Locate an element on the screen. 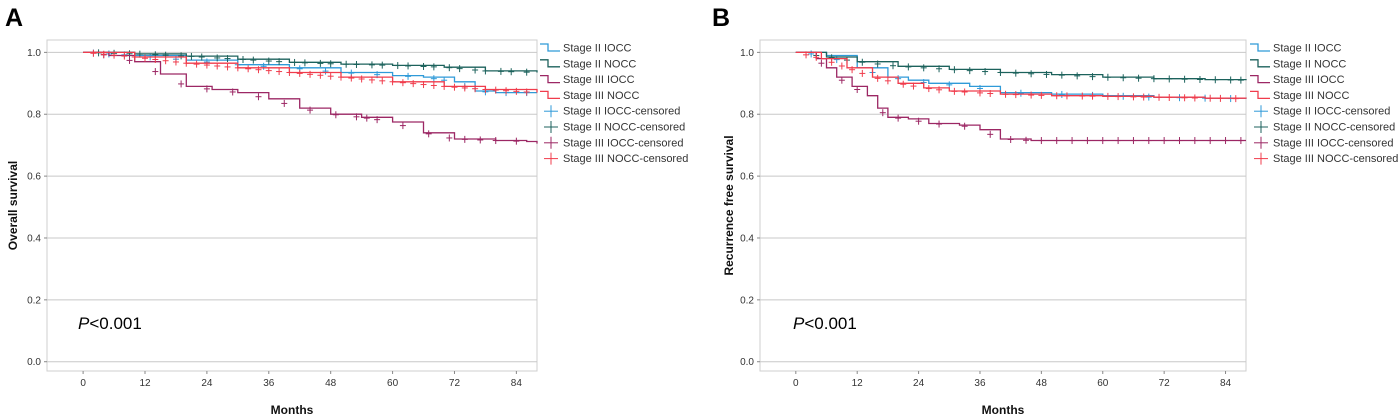 The width and height of the screenshot is (1400, 420). series-stage-ii-nocc is located at coordinates (310, 62).